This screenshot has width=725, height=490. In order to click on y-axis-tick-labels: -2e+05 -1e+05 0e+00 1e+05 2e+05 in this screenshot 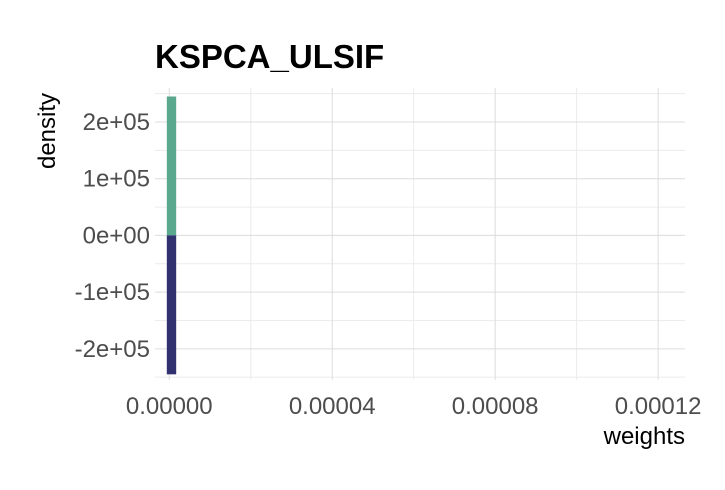, I will do `click(112, 236)`.